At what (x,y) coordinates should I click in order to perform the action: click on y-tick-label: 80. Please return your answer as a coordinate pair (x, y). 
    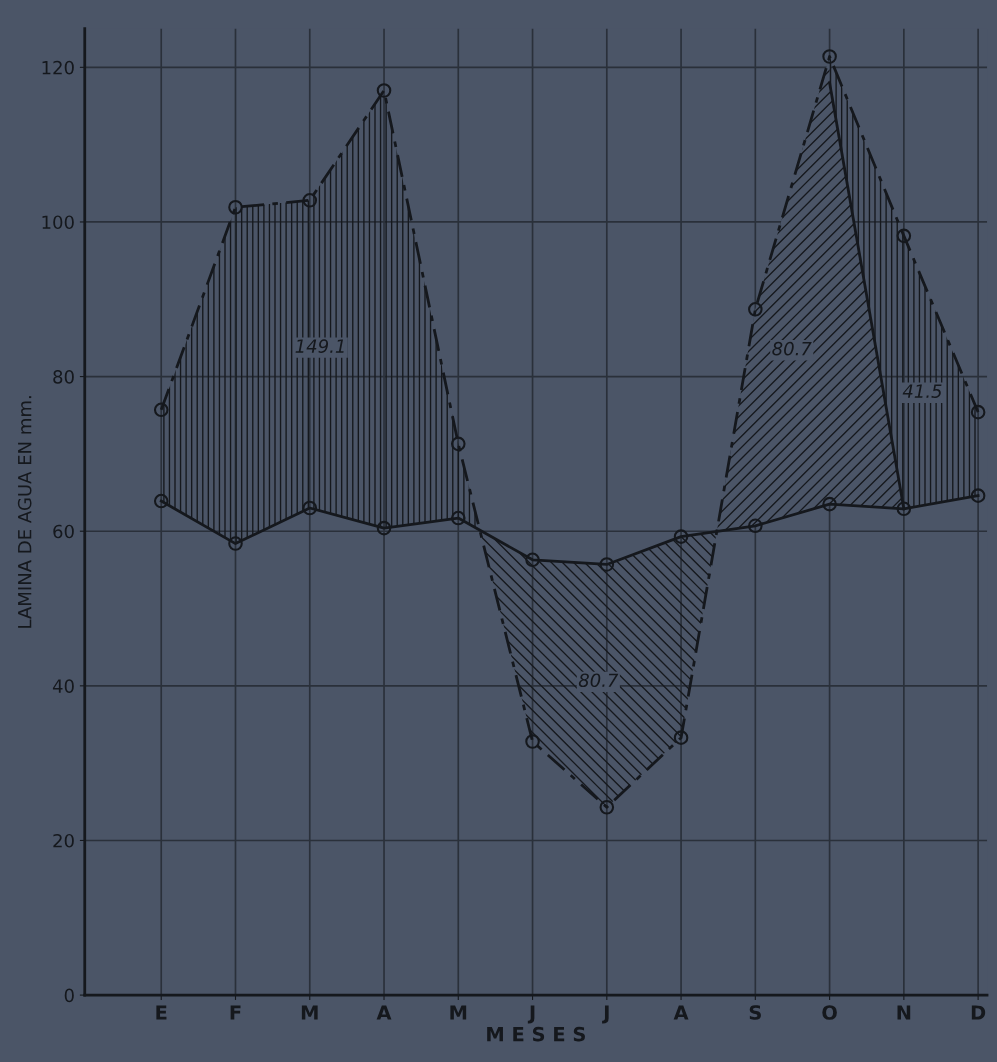
    Looking at the image, I should click on (63, 377).